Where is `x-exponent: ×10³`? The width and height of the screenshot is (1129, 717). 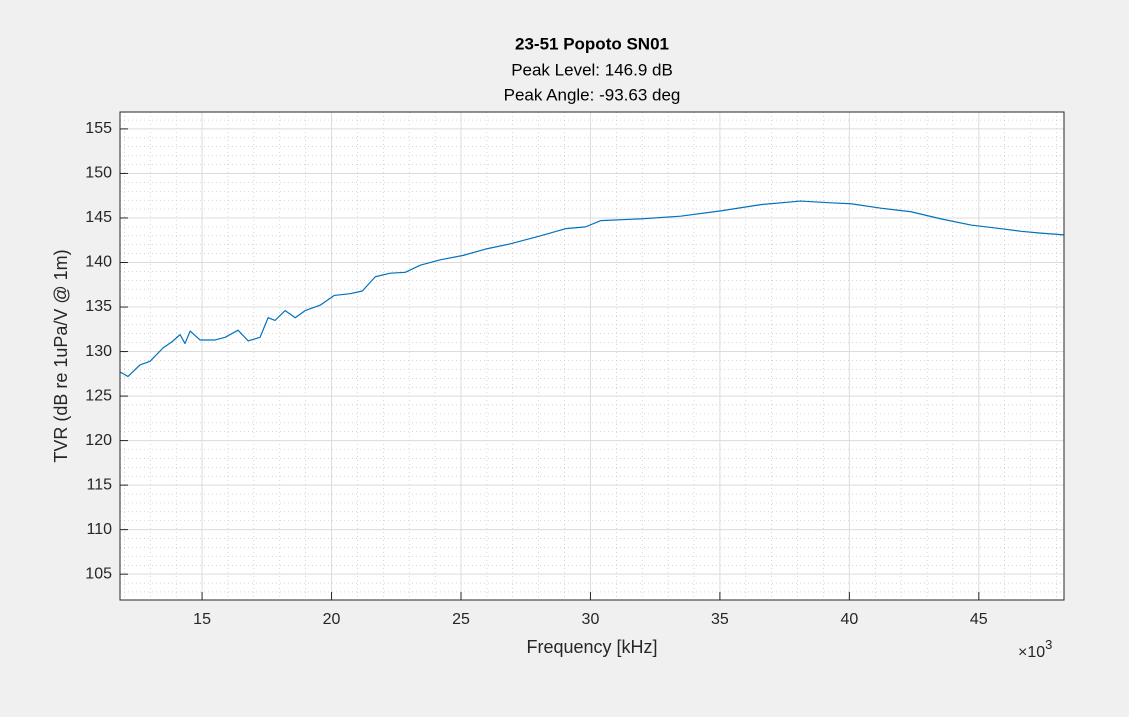
x-exponent: ×10³ is located at coordinates (1035, 649).